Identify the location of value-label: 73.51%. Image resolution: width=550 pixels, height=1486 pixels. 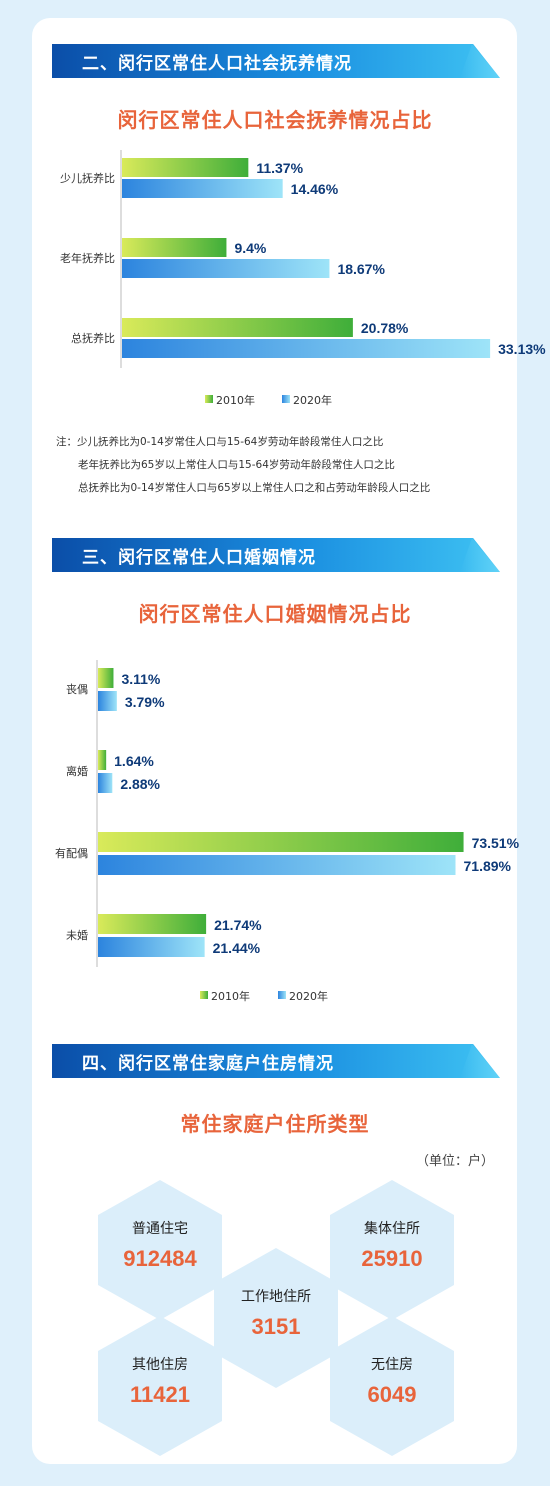
(496, 843).